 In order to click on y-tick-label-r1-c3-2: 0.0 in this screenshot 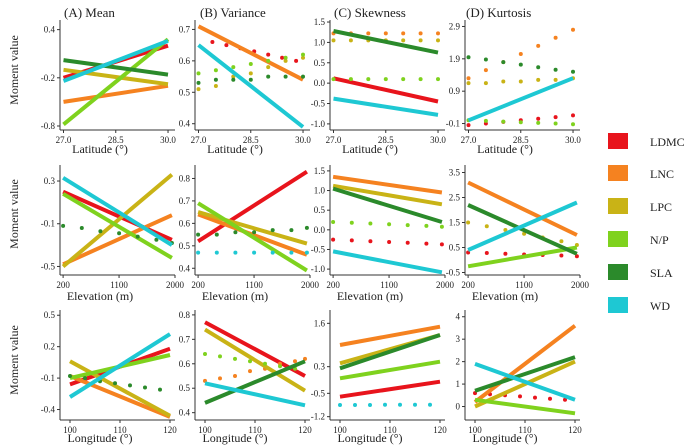, I will do `click(320, 83)`.